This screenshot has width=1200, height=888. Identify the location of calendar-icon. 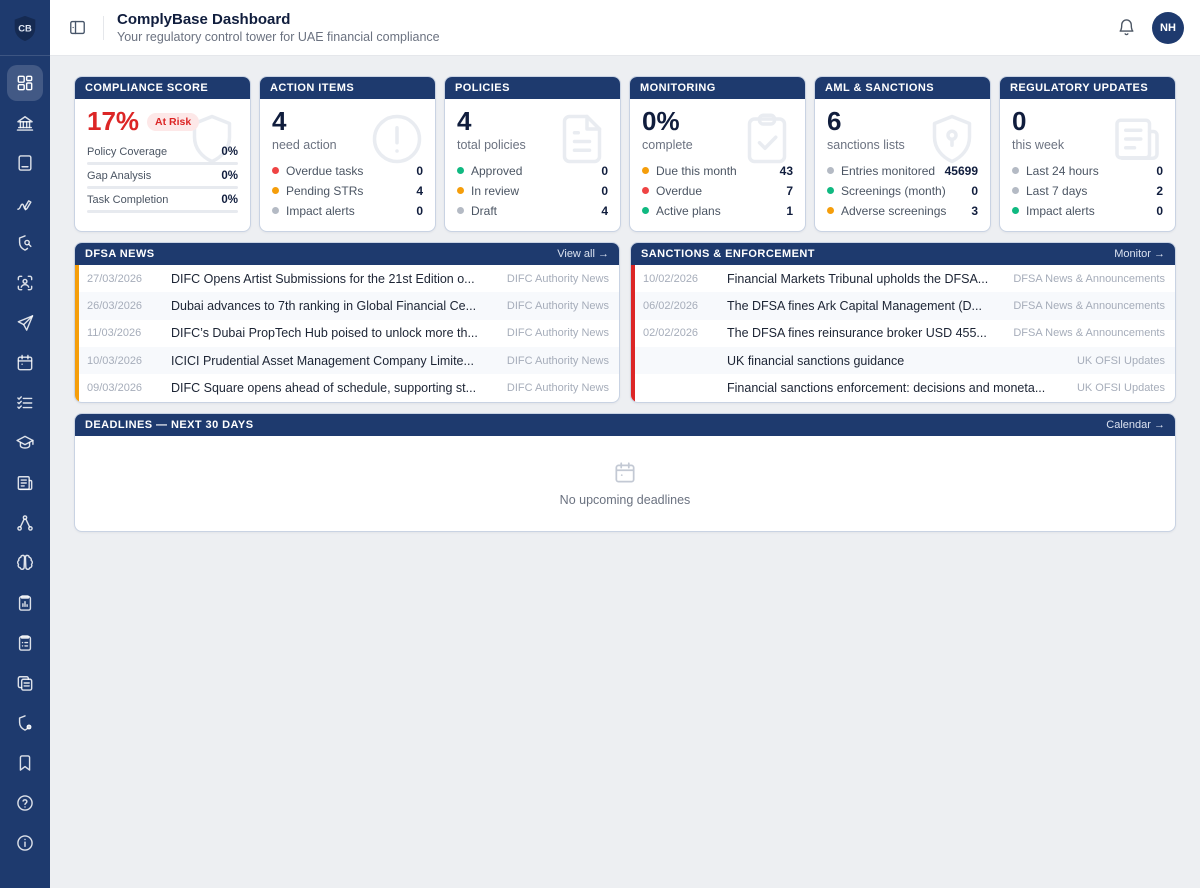
(625, 472).